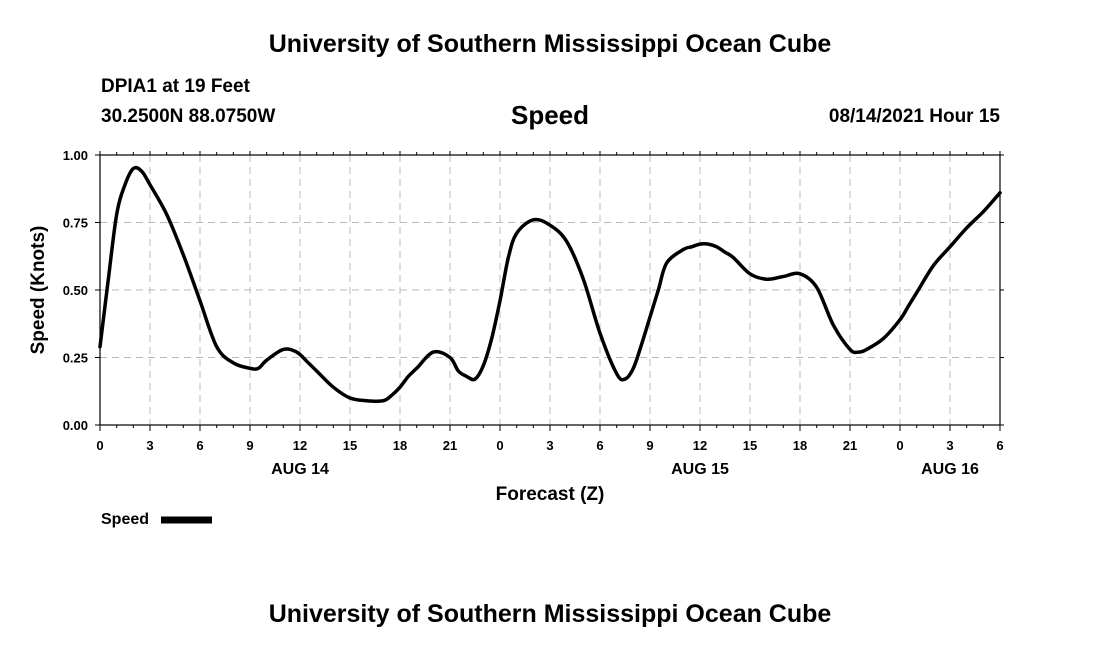 This screenshot has height=650, width=1100. Describe the element at coordinates (300, 469) in the screenshot. I see `date-label: AUG 14` at that location.